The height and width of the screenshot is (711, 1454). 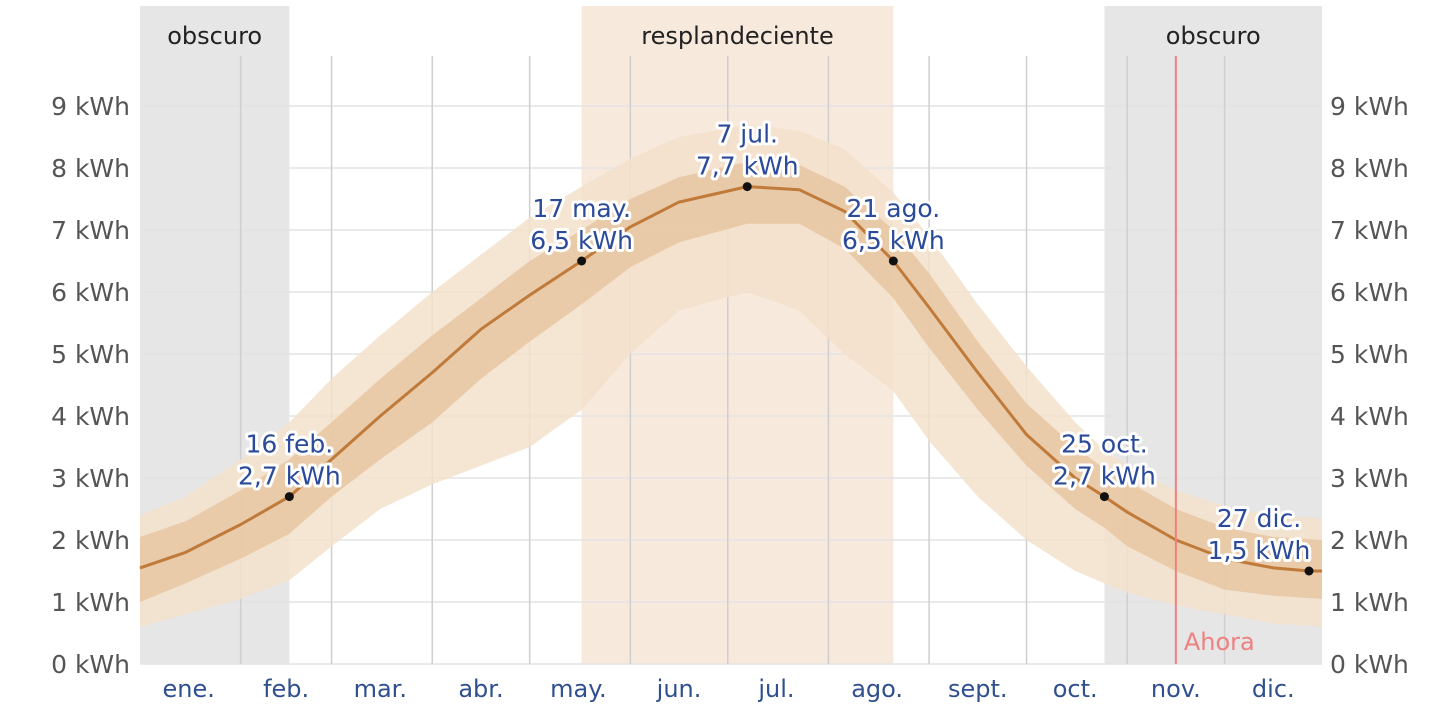 What do you see at coordinates (737, 36) in the screenshot?
I see `season-label-1: resplandeciente` at bounding box center [737, 36].